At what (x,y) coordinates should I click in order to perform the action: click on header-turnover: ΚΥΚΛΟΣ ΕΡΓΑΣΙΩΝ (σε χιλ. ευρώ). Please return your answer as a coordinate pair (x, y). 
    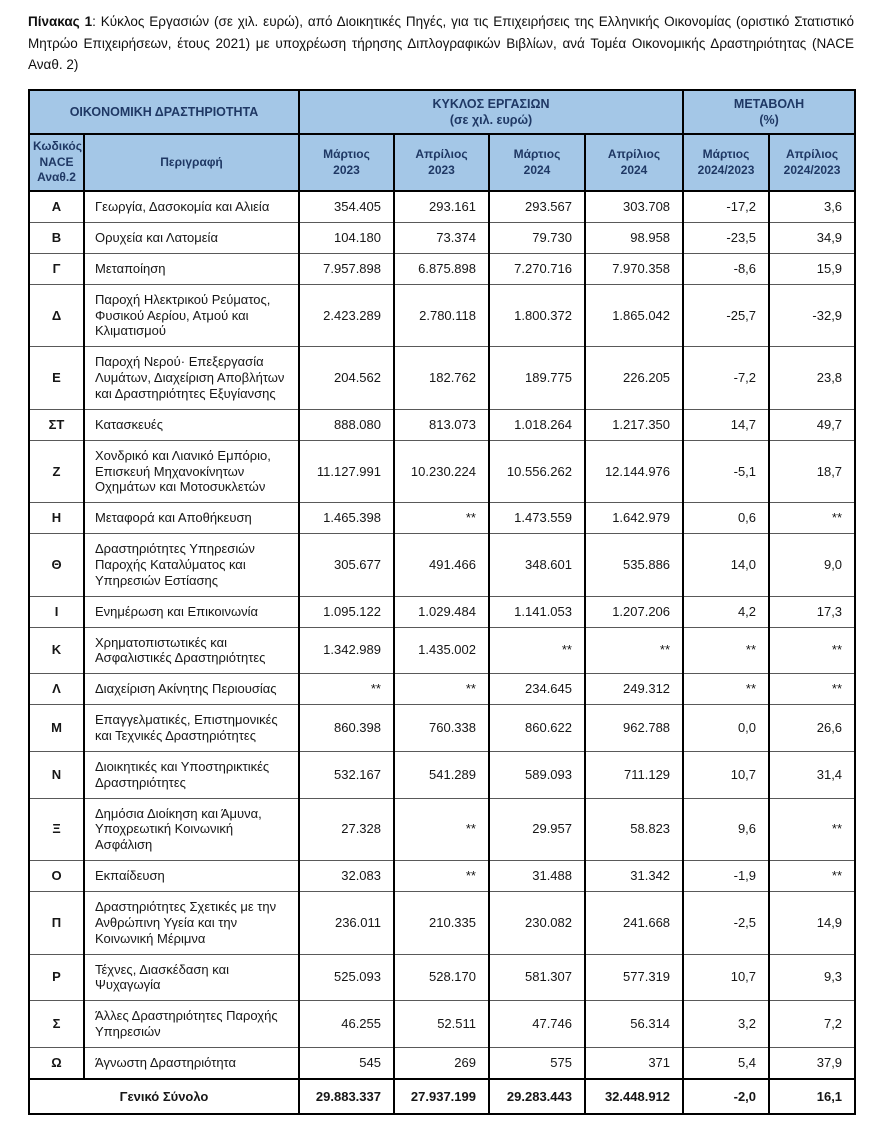
    Looking at the image, I should click on (491, 112).